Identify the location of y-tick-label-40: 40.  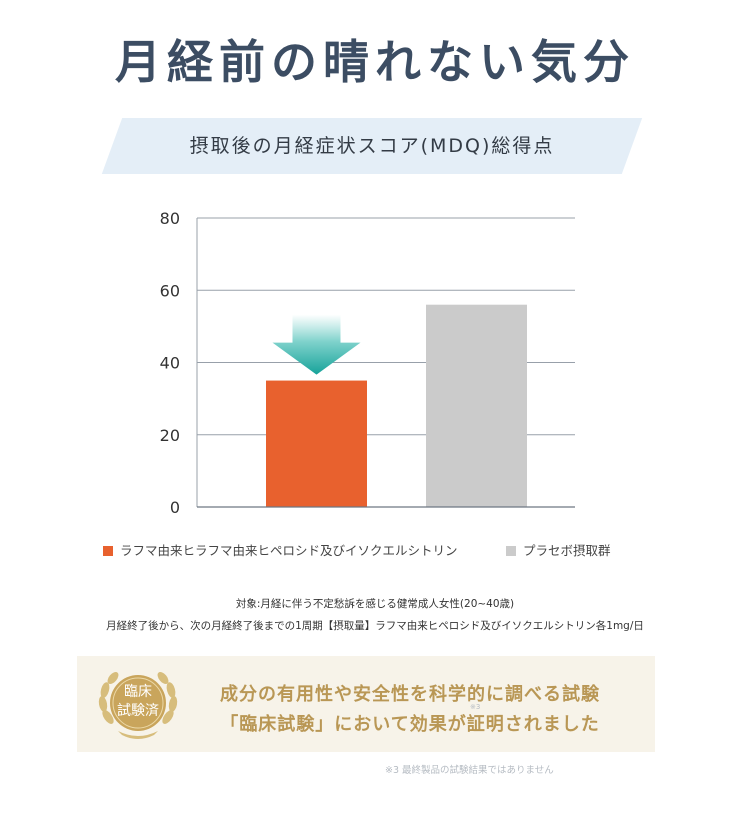
(170, 363).